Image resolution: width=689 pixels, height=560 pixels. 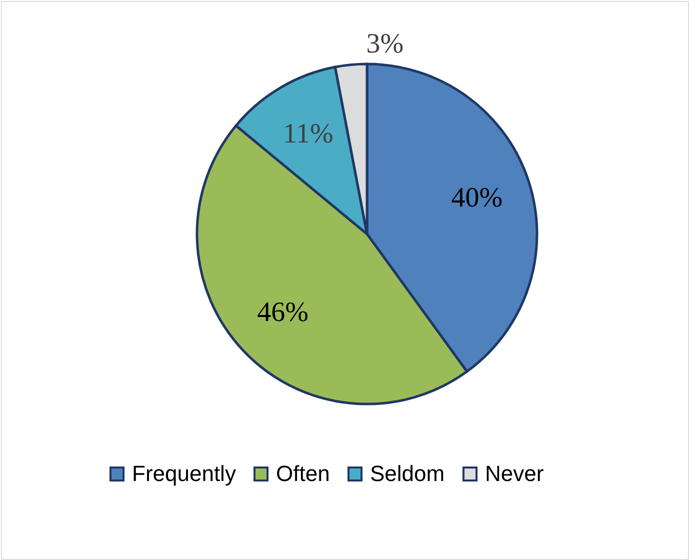 I want to click on data-label: 46%, so click(x=282, y=312).